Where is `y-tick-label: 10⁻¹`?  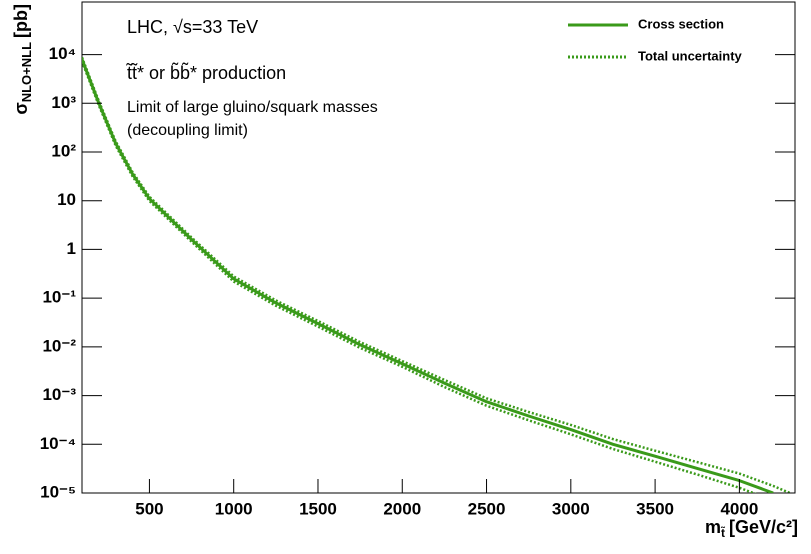
y-tick-label: 10⁻¹ is located at coordinates (59, 297).